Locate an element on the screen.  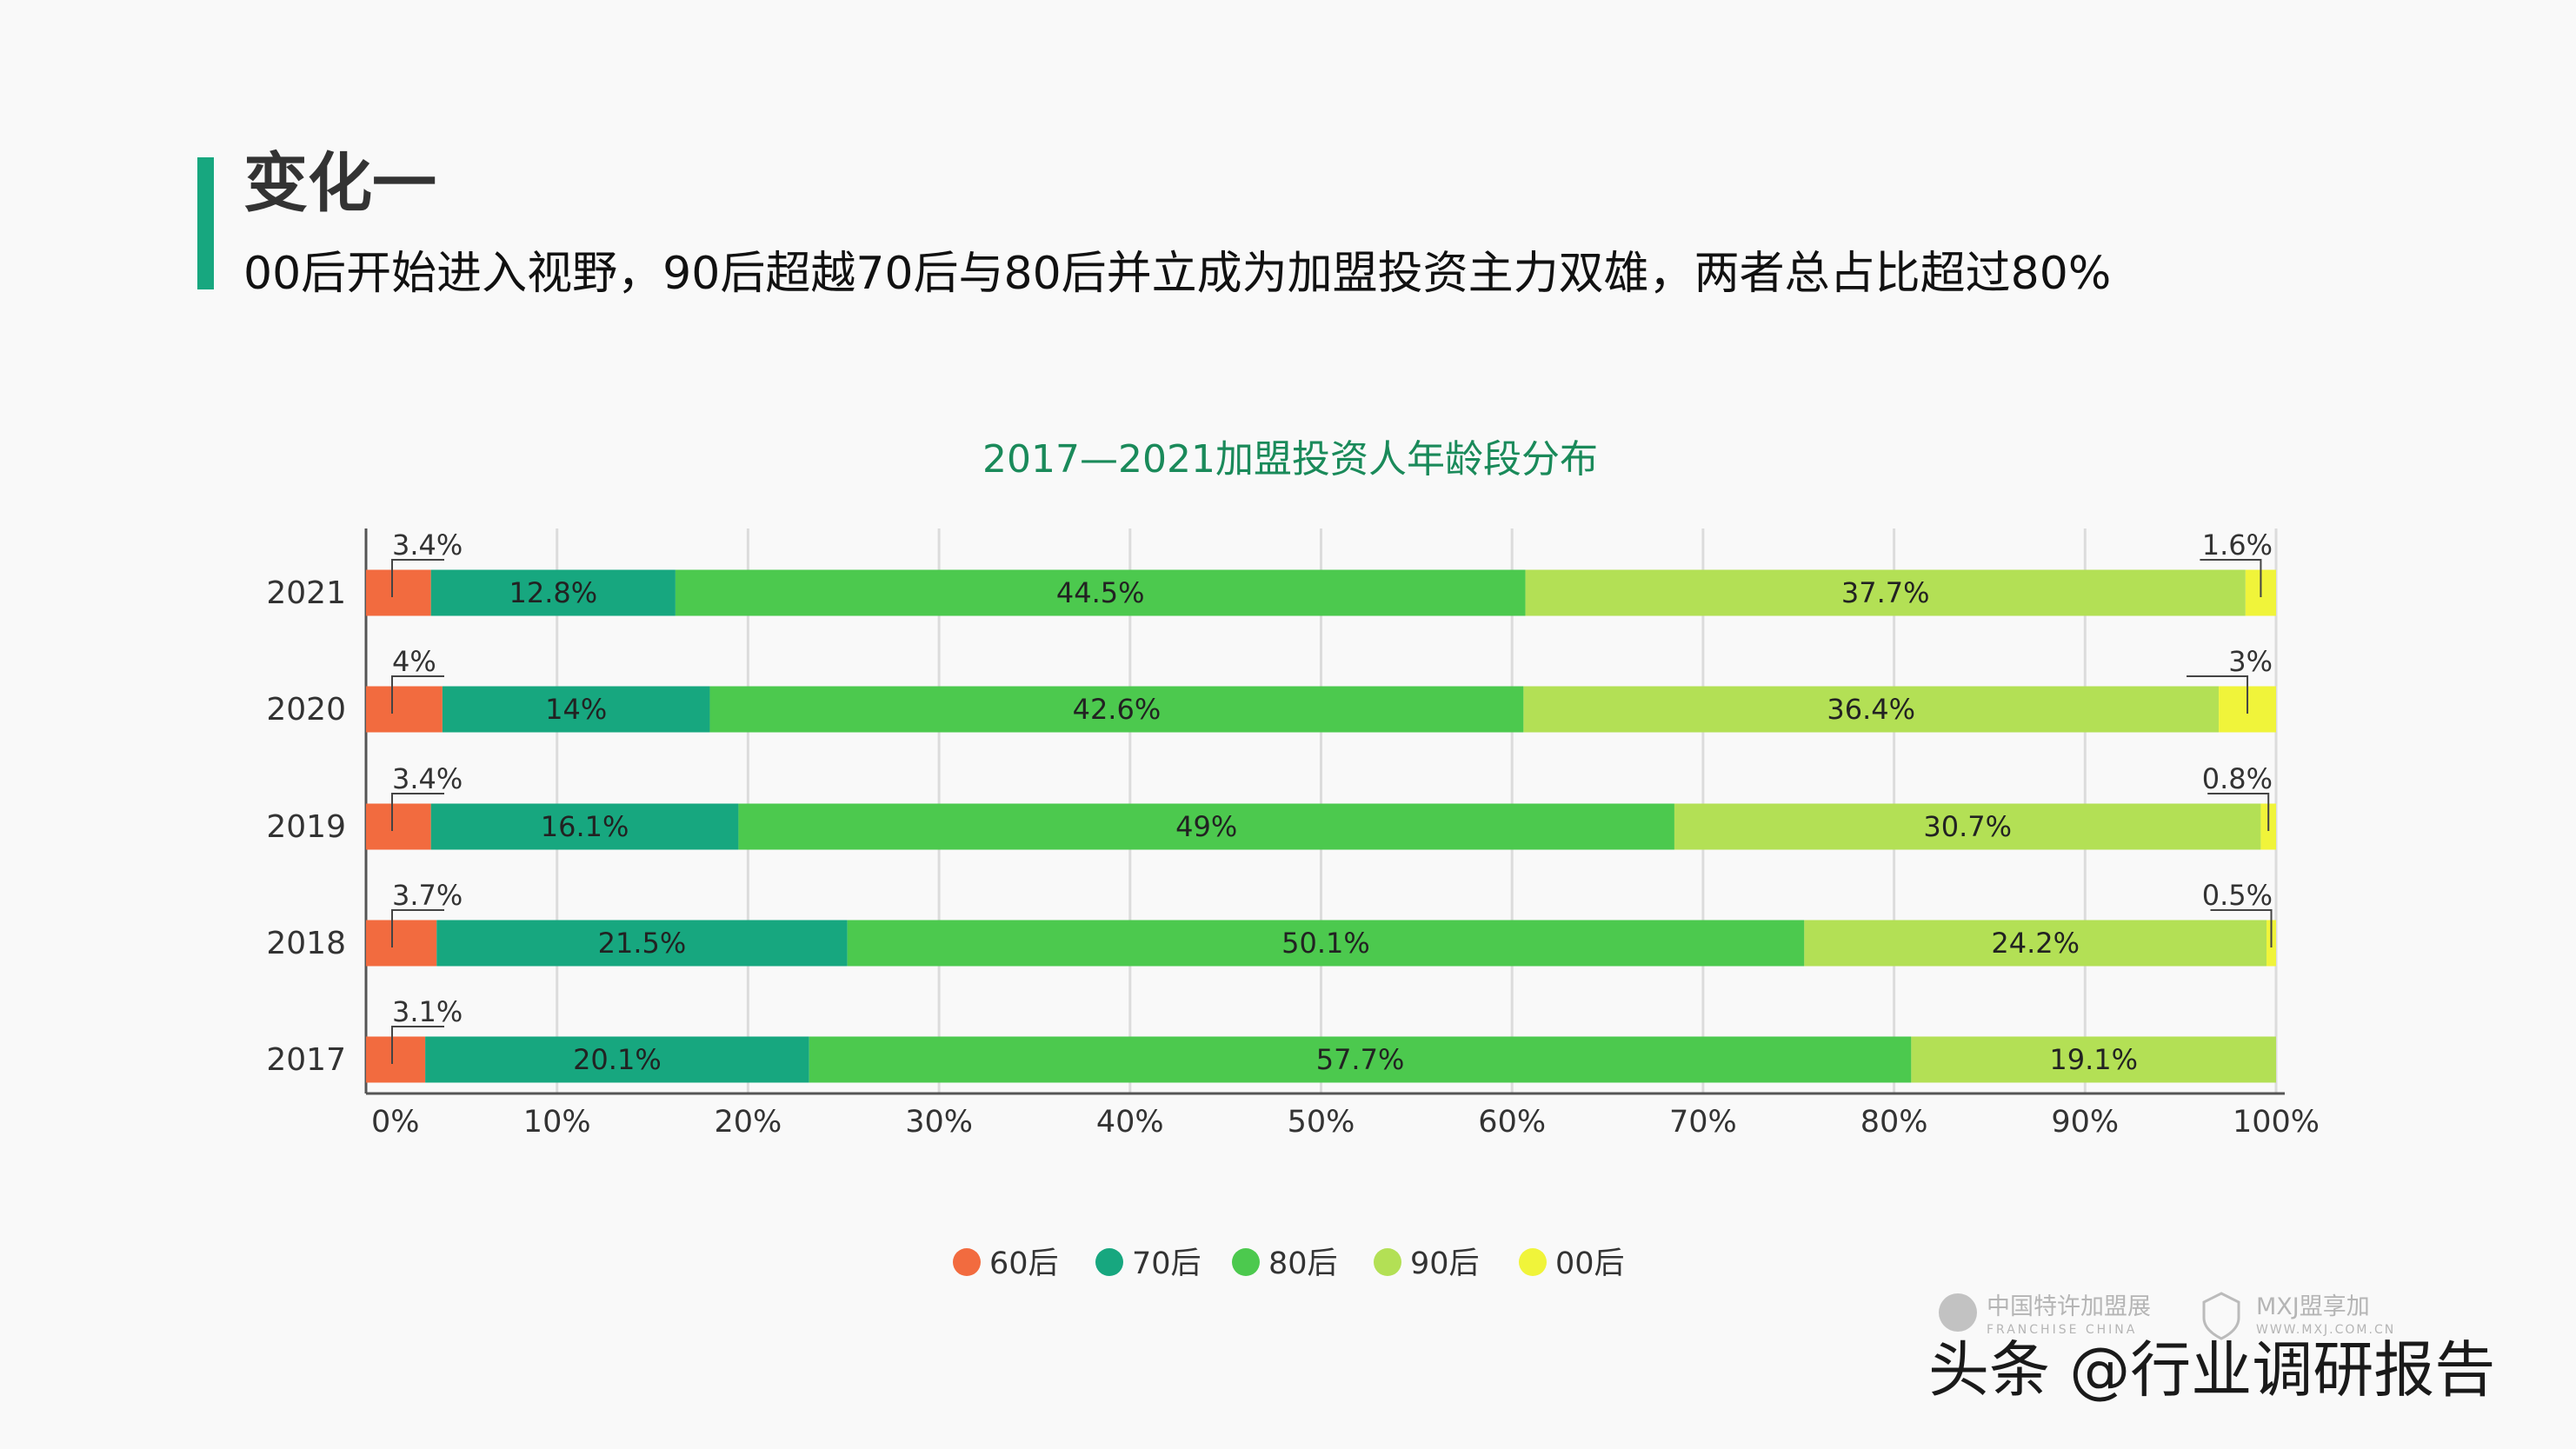
accent-bar is located at coordinates (205, 223).